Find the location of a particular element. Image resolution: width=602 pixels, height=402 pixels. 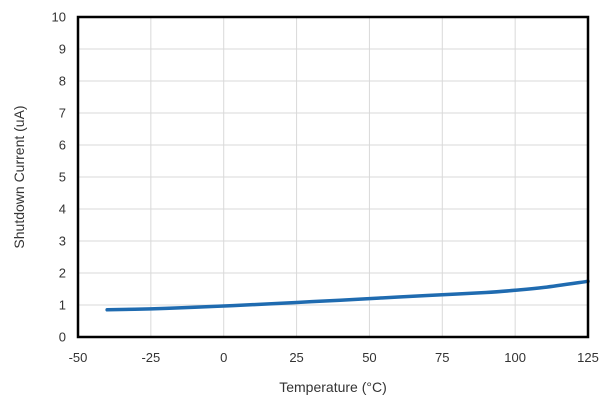

y-tick-label: 5 is located at coordinates (62, 177).